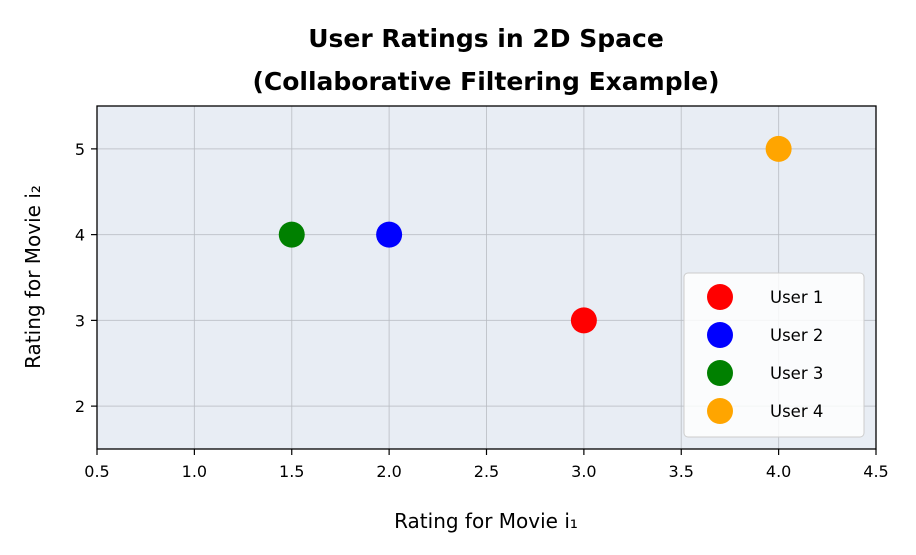 Image resolution: width=916 pixels, height=555 pixels. Describe the element at coordinates (80, 320) in the screenshot. I see `y-tick-label: 3` at that location.